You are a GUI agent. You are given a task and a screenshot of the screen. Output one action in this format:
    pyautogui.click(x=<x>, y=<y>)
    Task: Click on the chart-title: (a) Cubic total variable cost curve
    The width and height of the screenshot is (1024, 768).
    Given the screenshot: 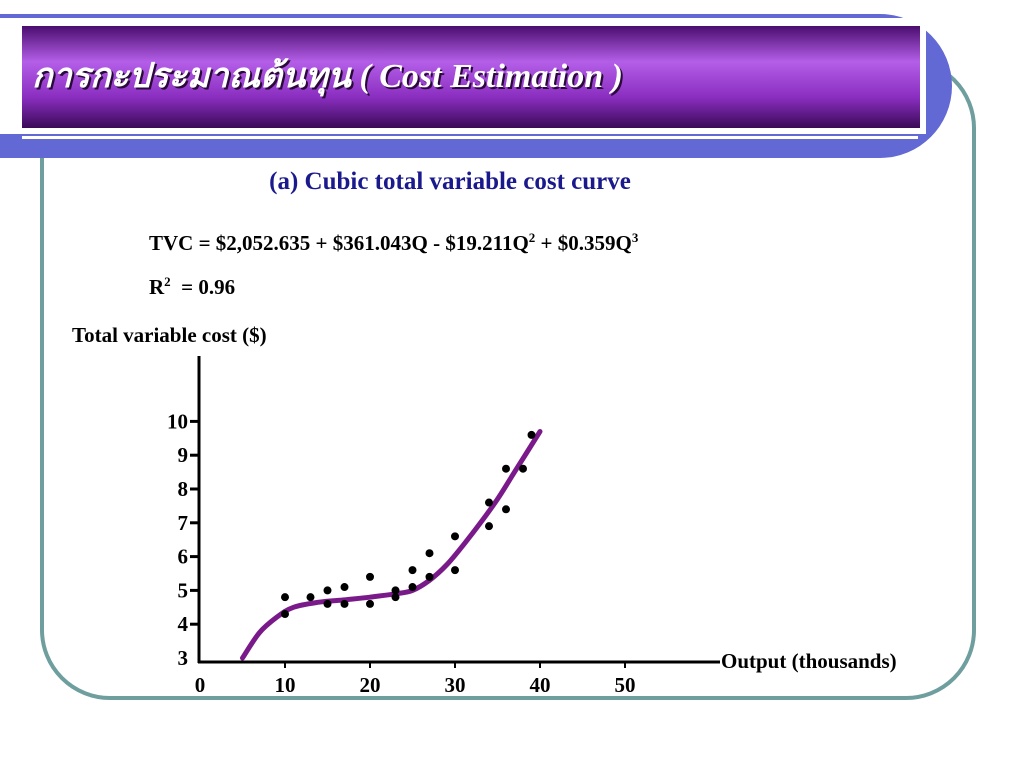 What is the action you would take?
    pyautogui.click(x=450, y=181)
    